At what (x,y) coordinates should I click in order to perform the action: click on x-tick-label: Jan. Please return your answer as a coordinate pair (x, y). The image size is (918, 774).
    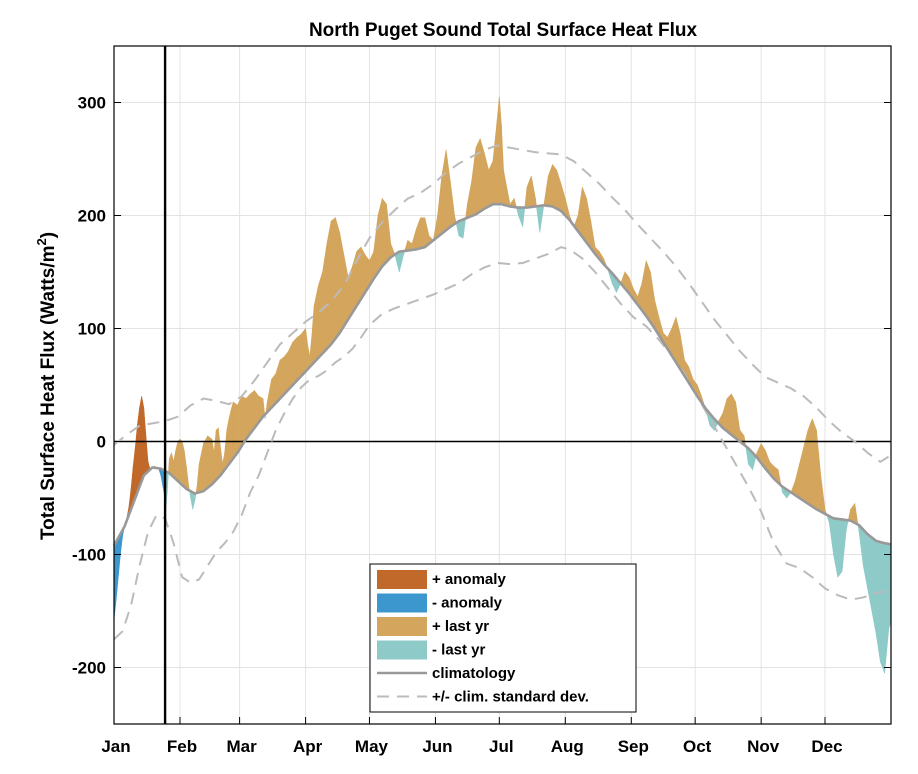
    Looking at the image, I should click on (115, 746).